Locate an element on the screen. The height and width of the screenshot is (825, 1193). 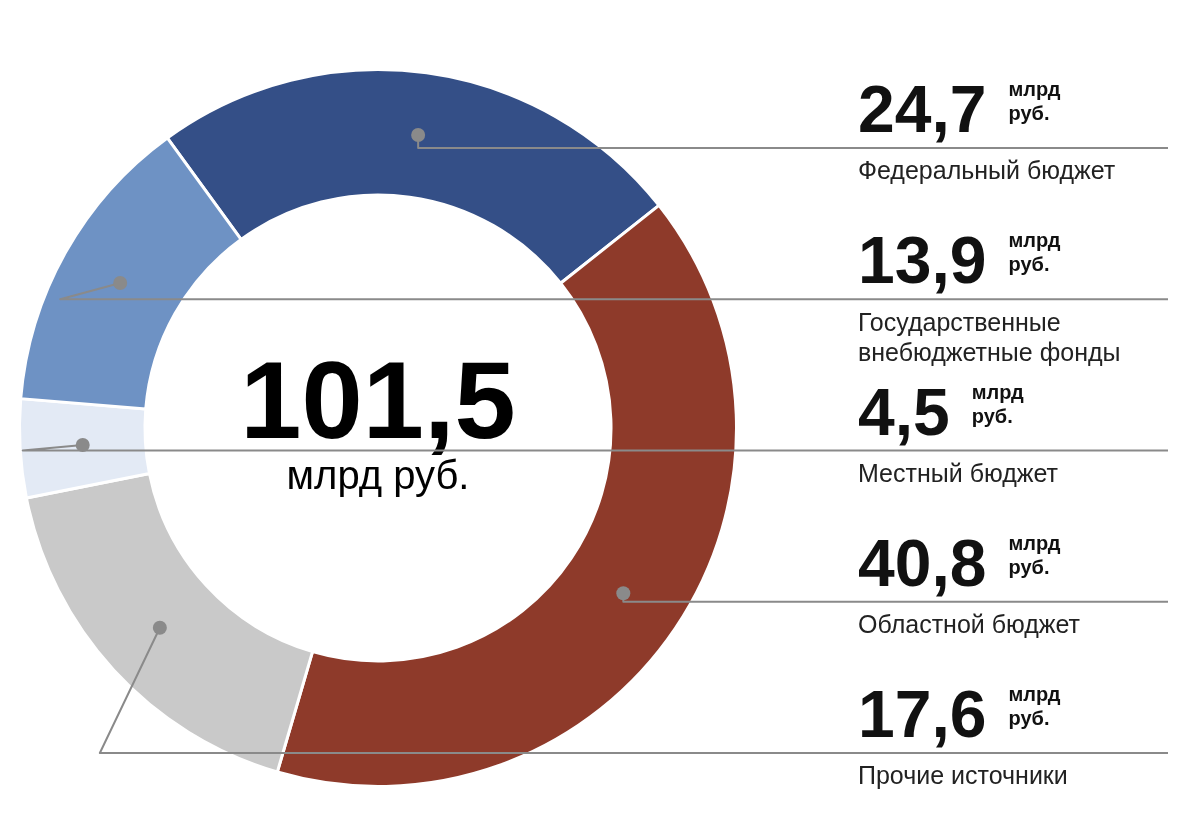
data-label: 40,8 млрд руб. is located at coordinates (959, 562).